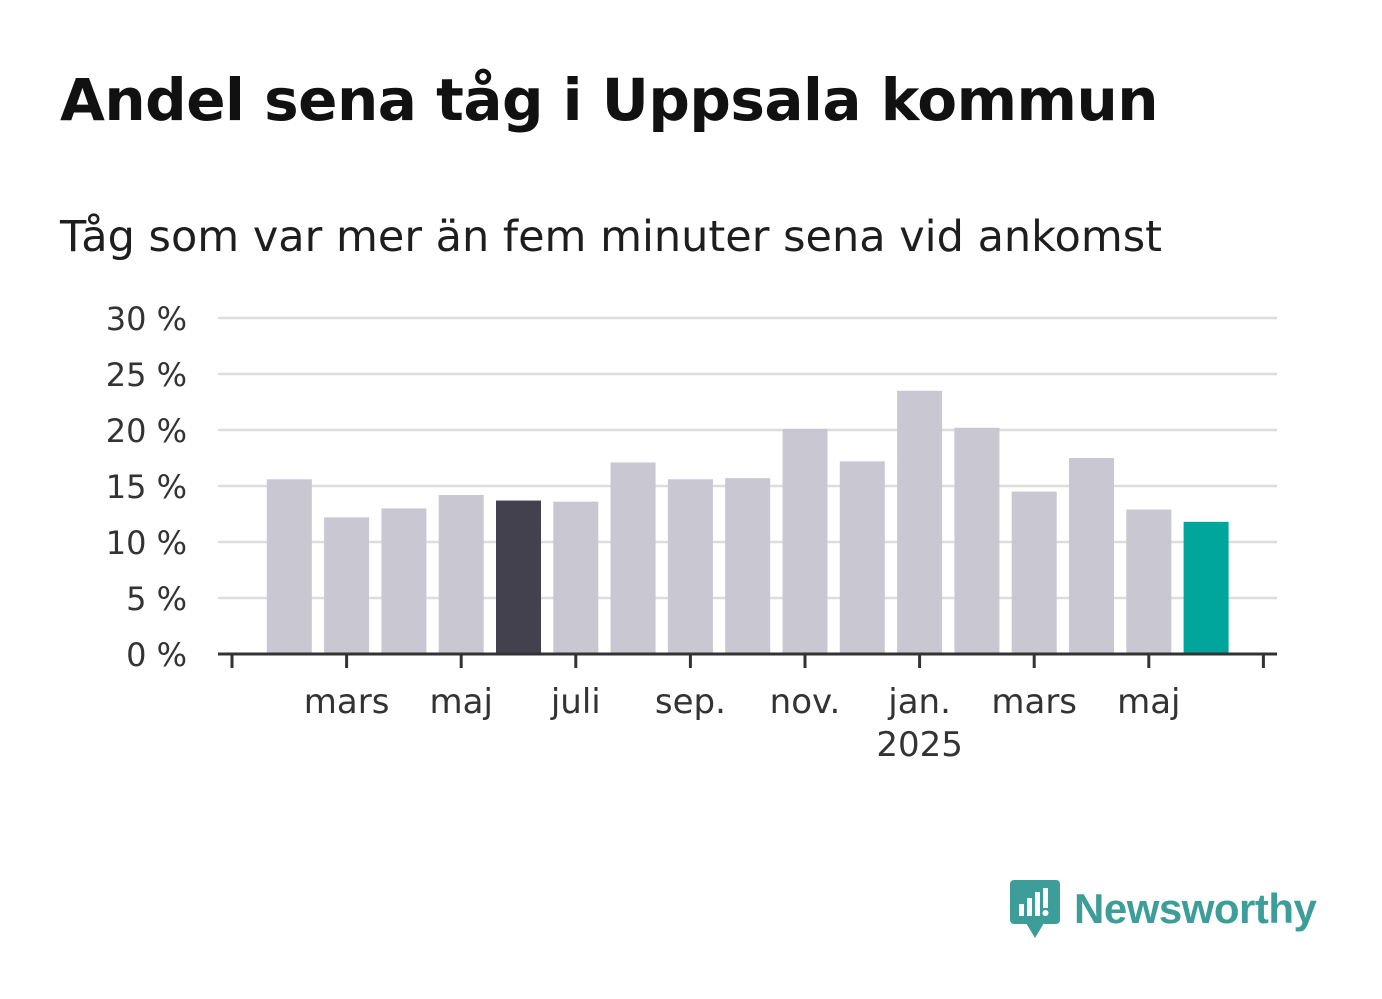 Image resolution: width=1382 pixels, height=999 pixels. I want to click on y-tick-label: 10 %, so click(146, 543).